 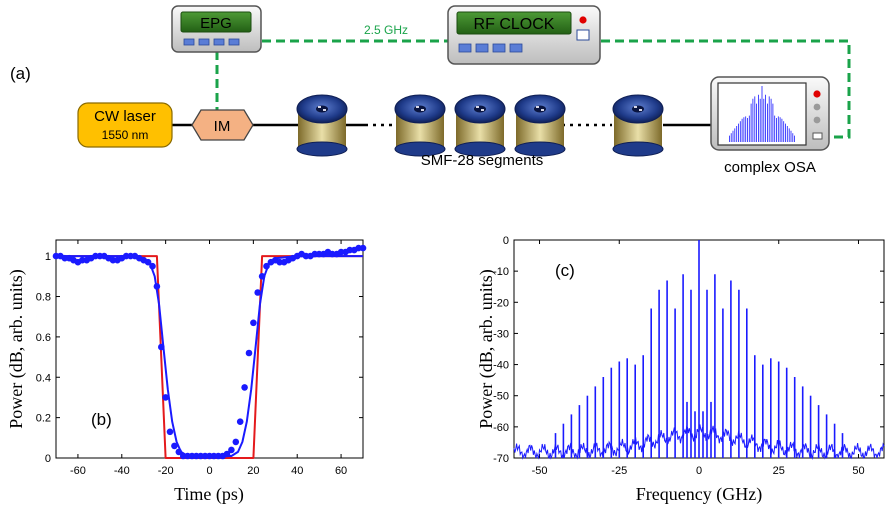 What do you see at coordinates (779, 471) in the screenshot?
I see `x-tick-label: 25` at bounding box center [779, 471].